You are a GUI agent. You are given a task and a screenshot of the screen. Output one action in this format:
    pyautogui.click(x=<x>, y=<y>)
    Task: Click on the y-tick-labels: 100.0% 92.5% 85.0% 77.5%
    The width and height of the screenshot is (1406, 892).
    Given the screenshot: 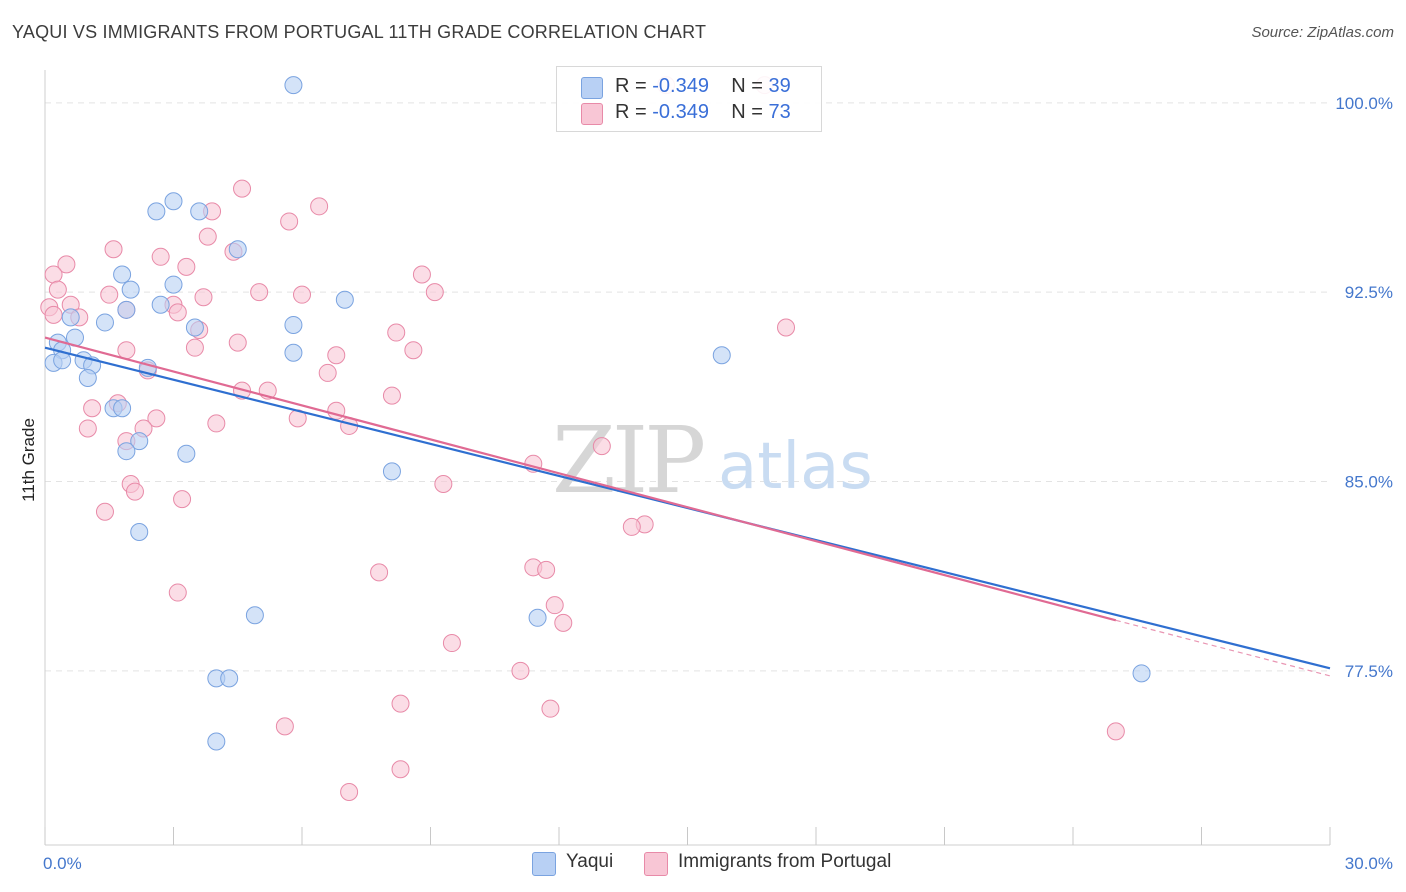 What is the action you would take?
    pyautogui.click(x=1364, y=387)
    